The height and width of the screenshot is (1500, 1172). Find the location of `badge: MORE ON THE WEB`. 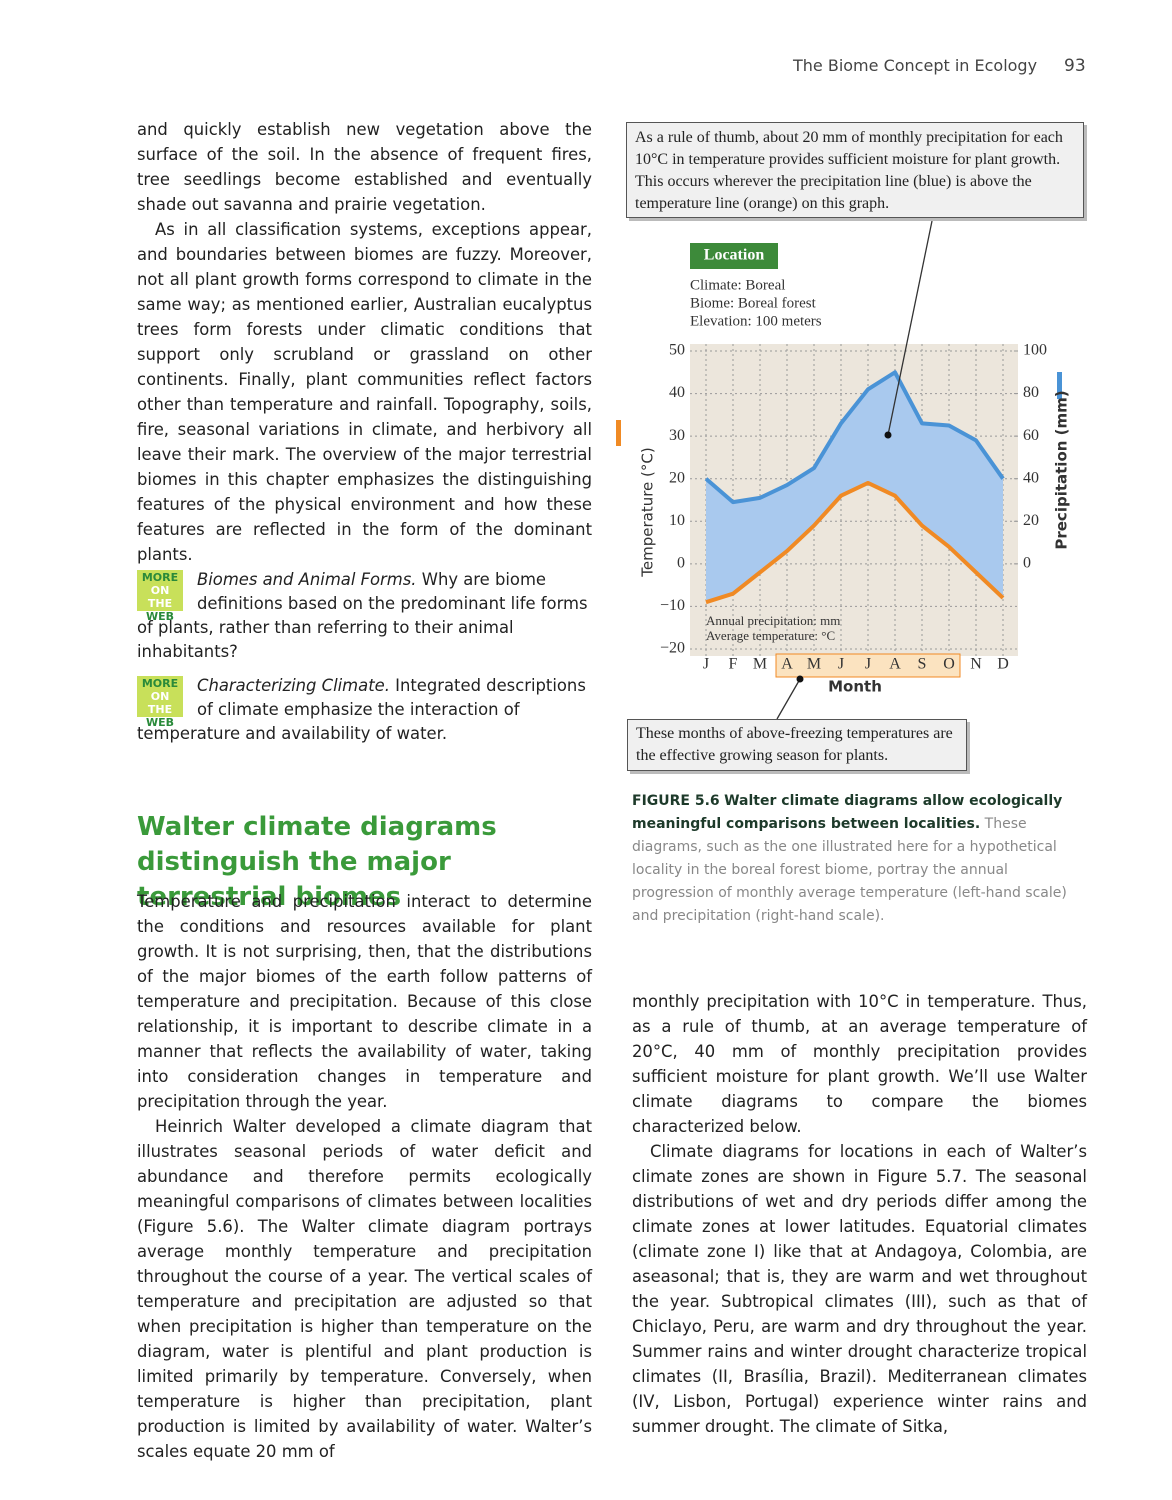

badge: MORE ON THE WEB is located at coordinates (160, 596).